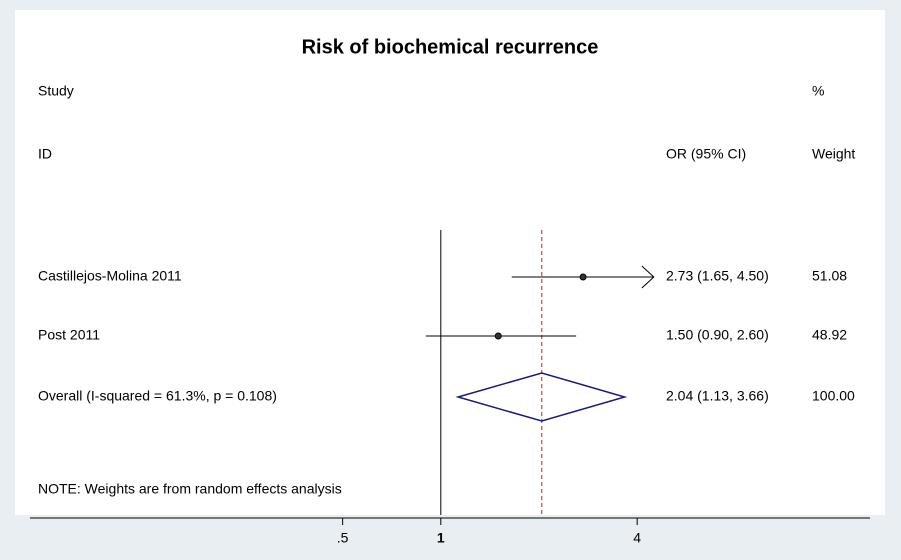 The image size is (901, 560). I want to click on study-label: Castillejos-Molina 2011, so click(110, 276).